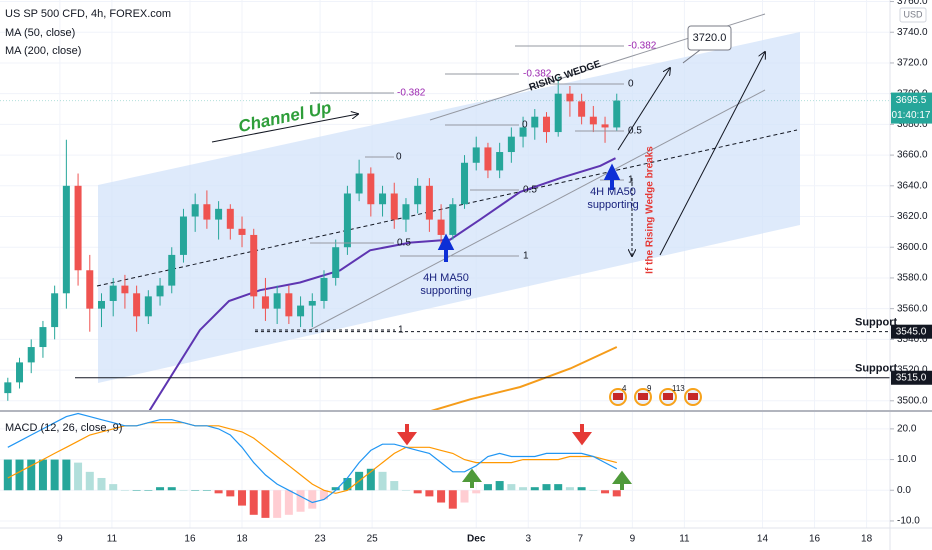  What do you see at coordinates (907, 429) in the screenshot?
I see `y-tick-label: 20.0` at bounding box center [907, 429].